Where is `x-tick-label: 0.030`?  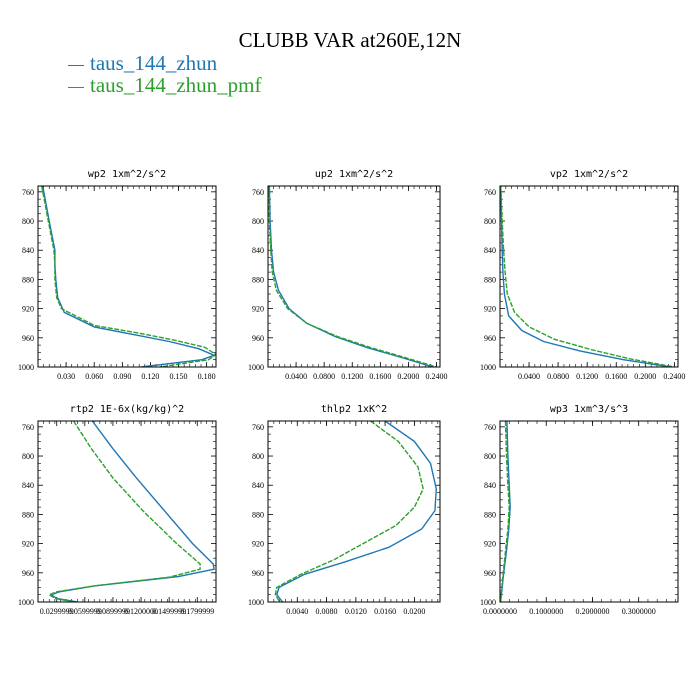 x-tick-label: 0.030 is located at coordinates (66, 376).